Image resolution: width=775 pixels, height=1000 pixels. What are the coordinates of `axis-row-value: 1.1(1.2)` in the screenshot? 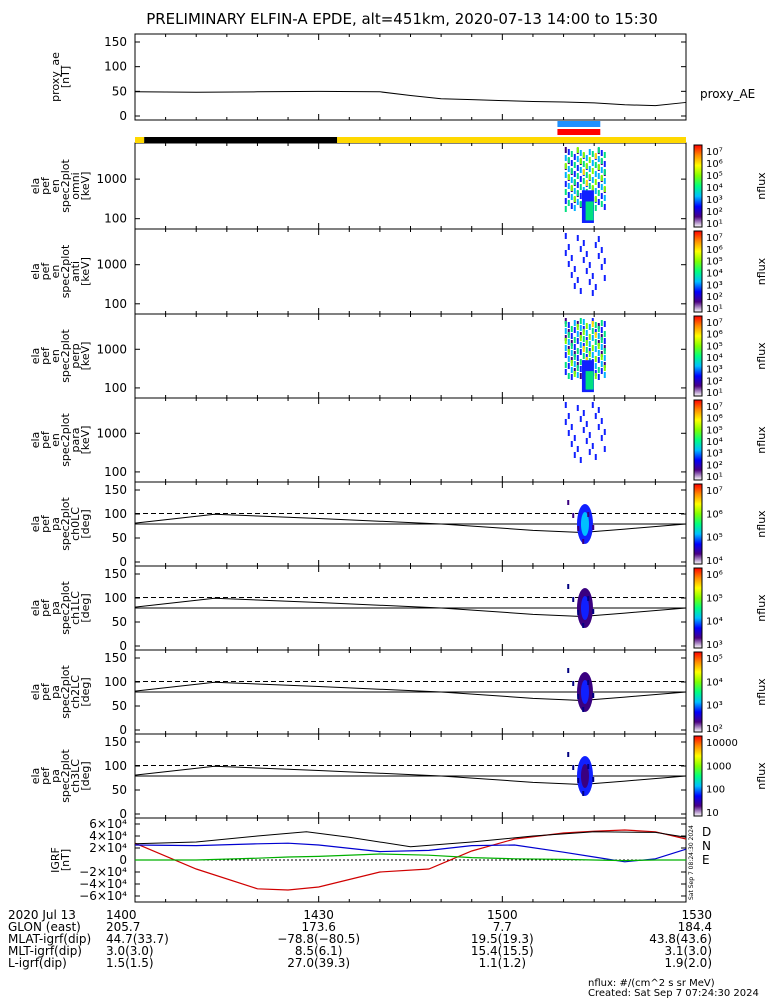 It's located at (503, 963).